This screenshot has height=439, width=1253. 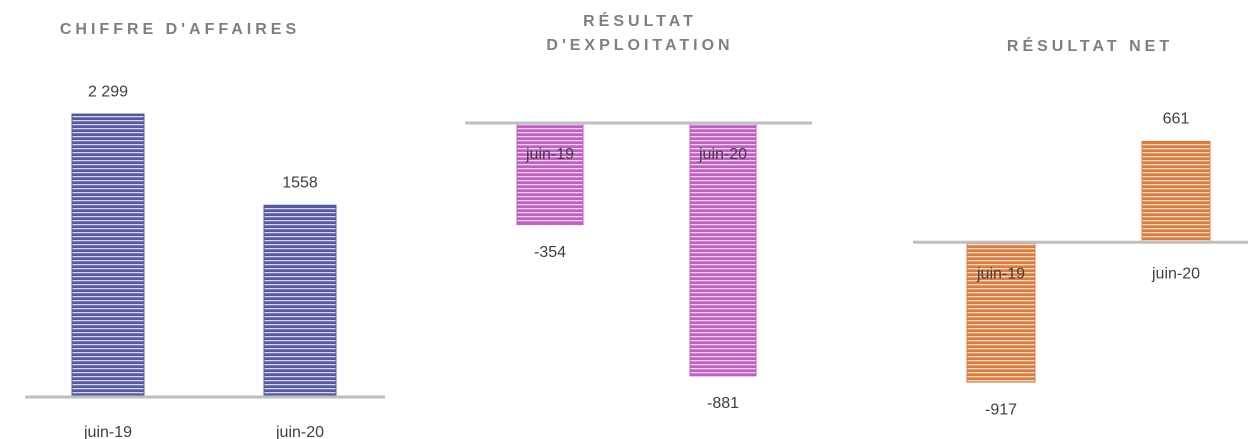 I want to click on chart-title: RÉSULTAT NET, so click(x=1090, y=46).